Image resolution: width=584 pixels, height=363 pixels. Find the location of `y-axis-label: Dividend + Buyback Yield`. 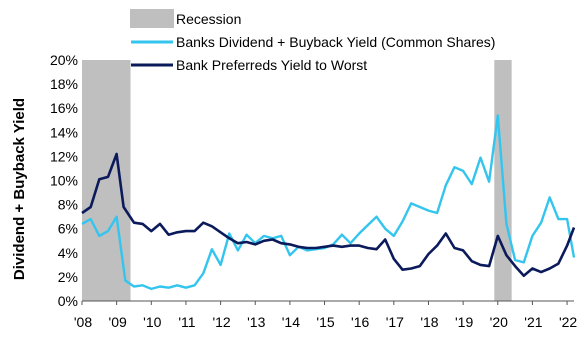

y-axis-label: Dividend + Buyback Yield is located at coordinates (19, 189).